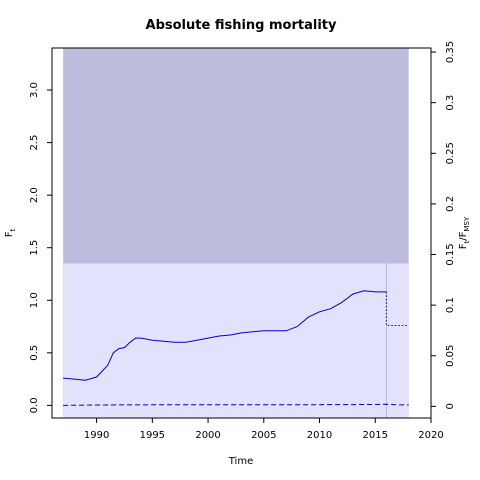  I want to click on series-line-solid, so click(225, 335).